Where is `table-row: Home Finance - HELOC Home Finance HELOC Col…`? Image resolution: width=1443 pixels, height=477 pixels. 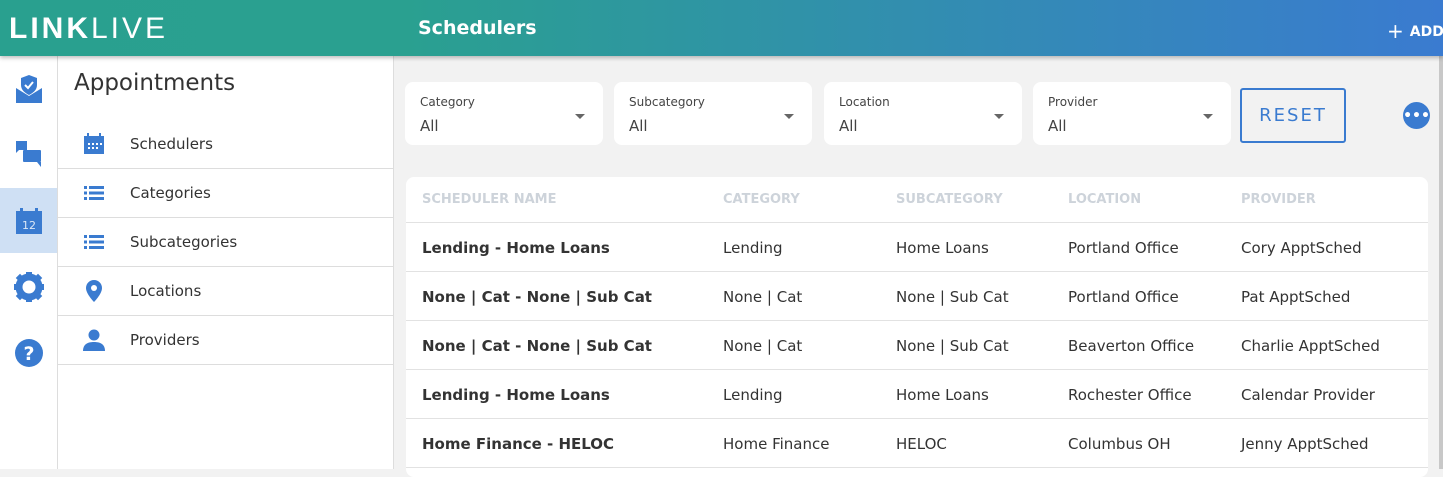
table-row: Home Finance - HELOC Home Finance HELOC Col… is located at coordinates (917, 443).